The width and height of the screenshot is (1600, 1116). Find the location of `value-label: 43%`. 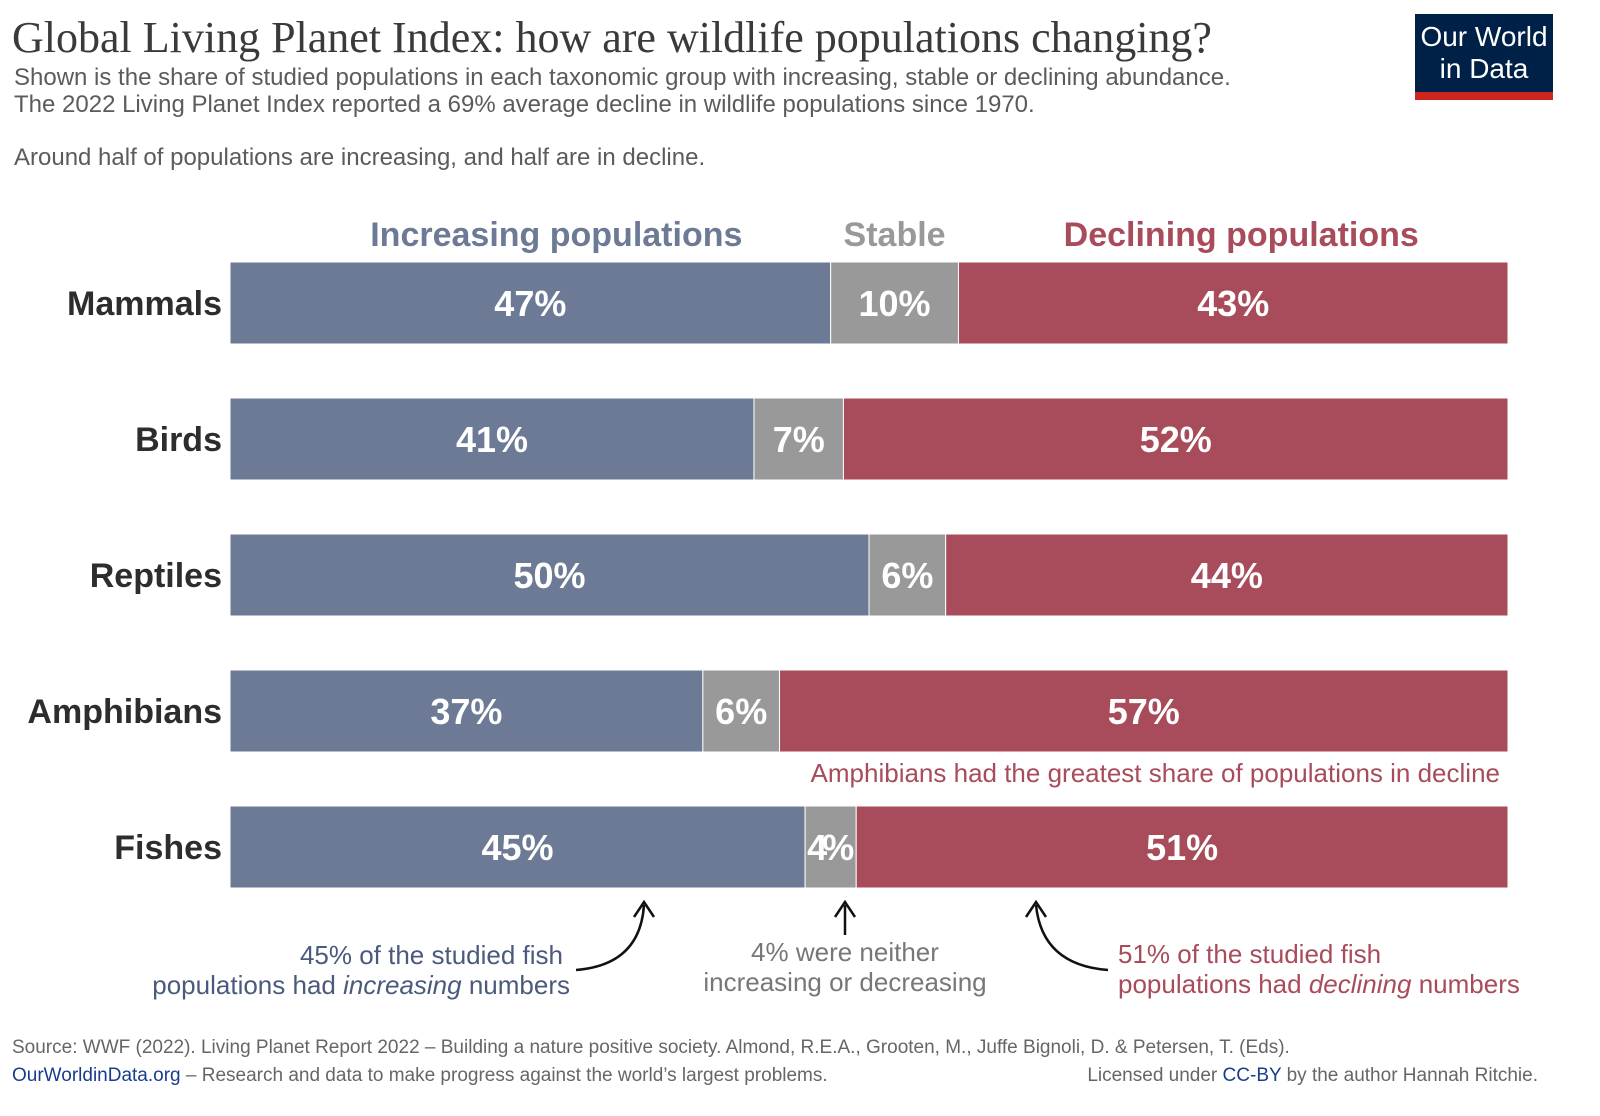

value-label: 43% is located at coordinates (1233, 303).